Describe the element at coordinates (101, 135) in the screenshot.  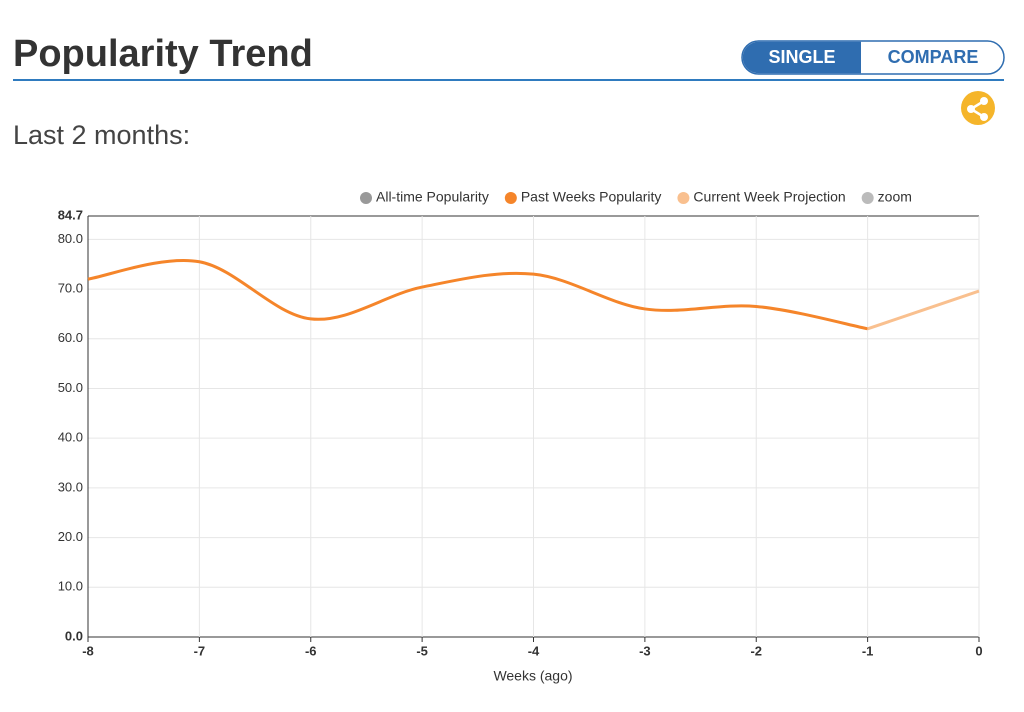
I see `subtitle: Last 2 months:` at that location.